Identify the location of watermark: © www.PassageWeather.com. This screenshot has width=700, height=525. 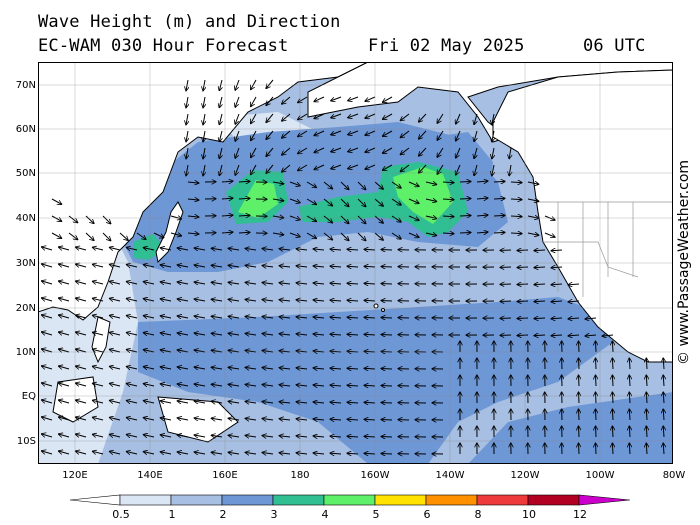
(684, 262).